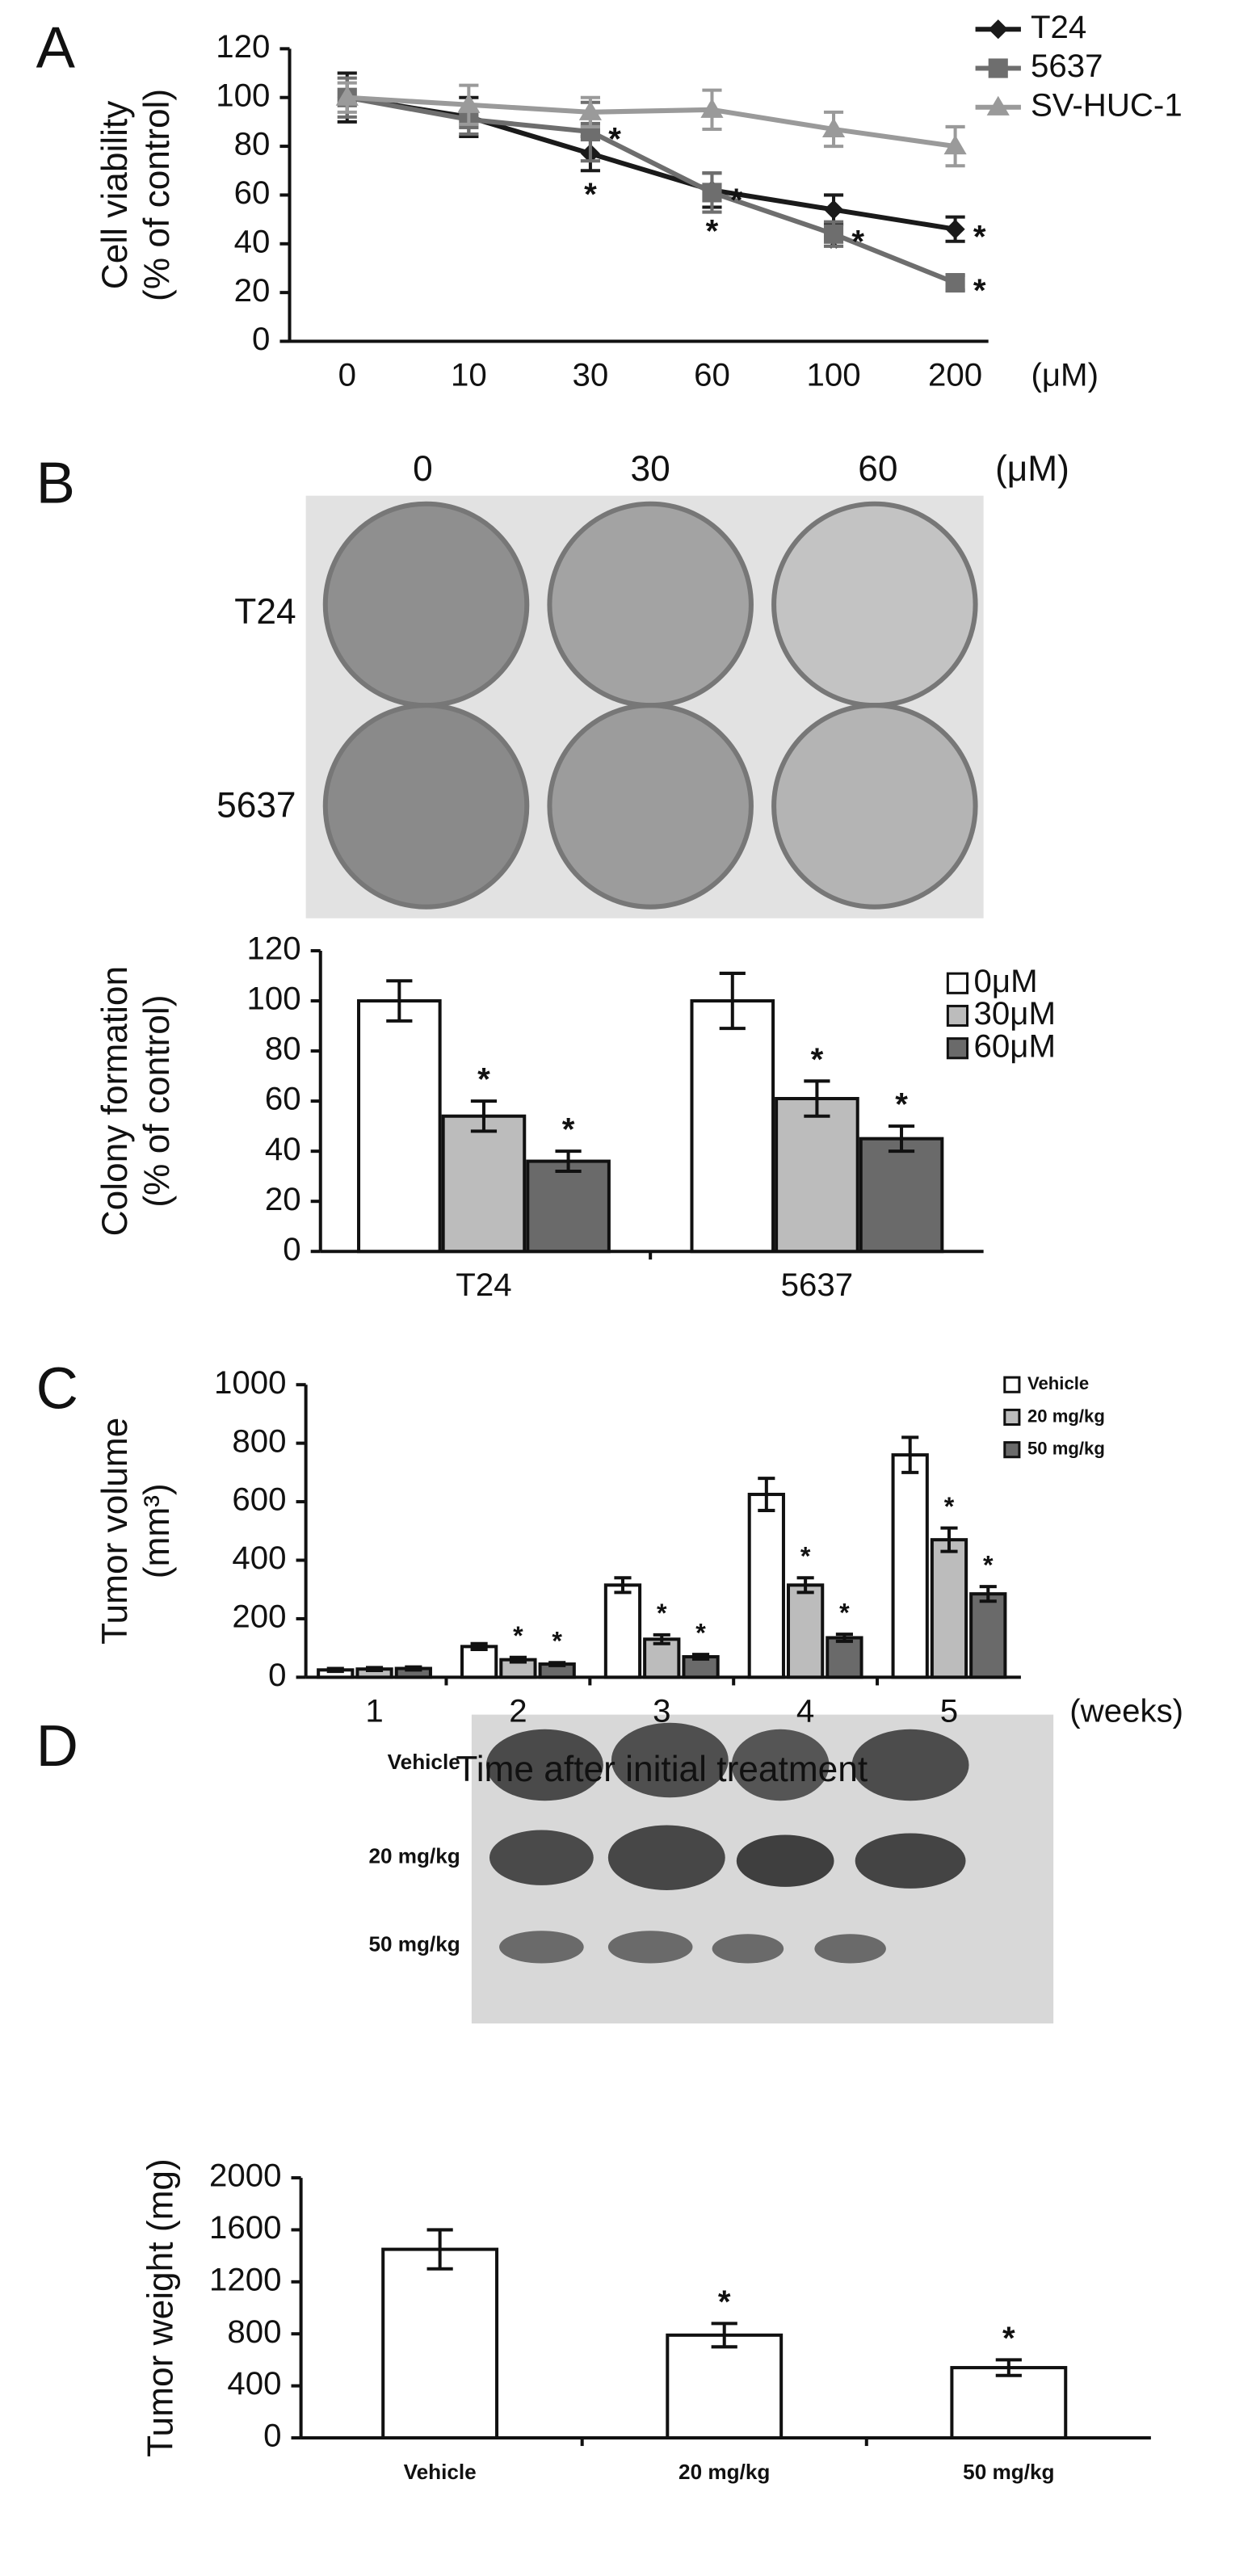 This screenshot has height=2576, width=1252. What do you see at coordinates (483, 1285) in the screenshot?
I see `x-tick-label: T24` at bounding box center [483, 1285].